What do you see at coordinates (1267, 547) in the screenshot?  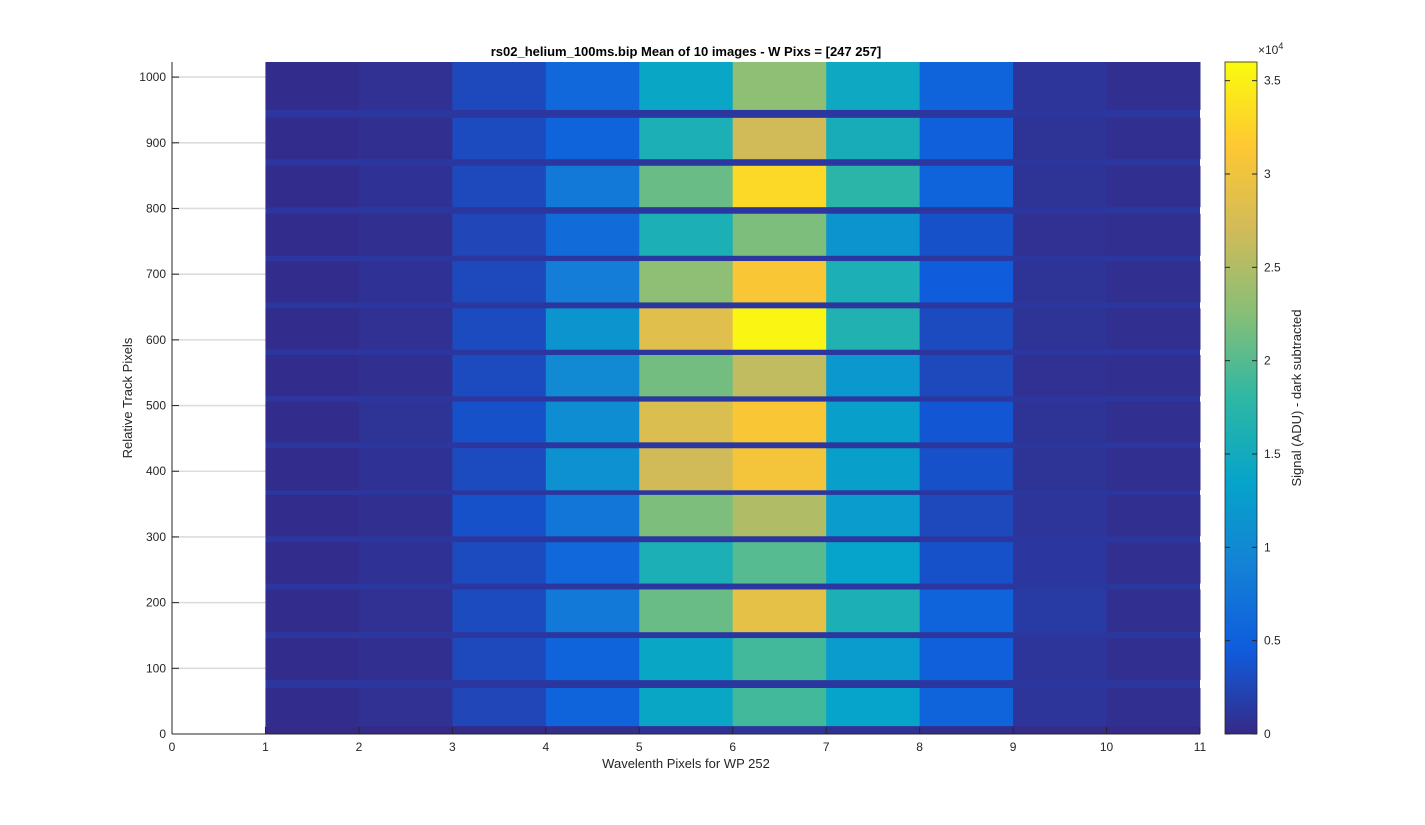 I see `colorbar-tick-label: 1` at bounding box center [1267, 547].